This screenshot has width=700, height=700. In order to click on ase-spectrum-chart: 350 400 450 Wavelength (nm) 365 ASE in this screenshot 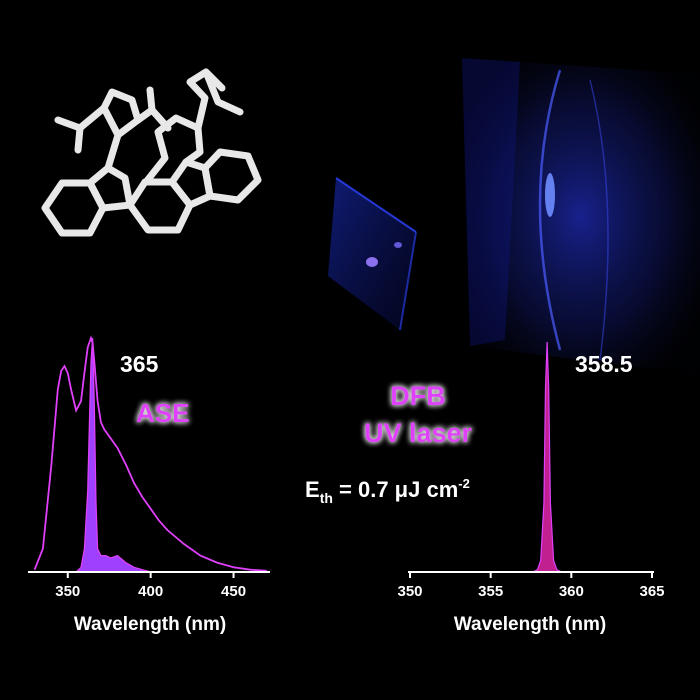, I will do `click(149, 485)`.